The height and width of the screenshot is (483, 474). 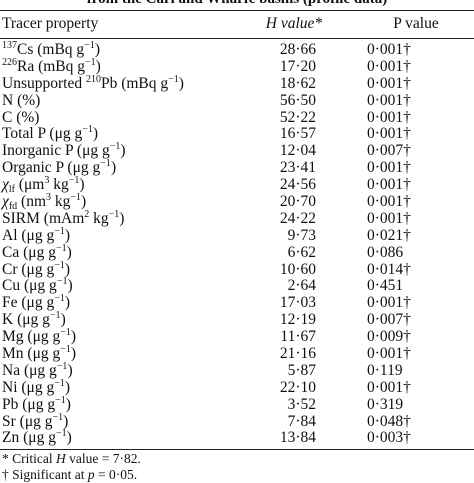 What do you see at coordinates (37, 437) in the screenshot?
I see `tracer-property-cell: Zn (μg g−1)` at bounding box center [37, 437].